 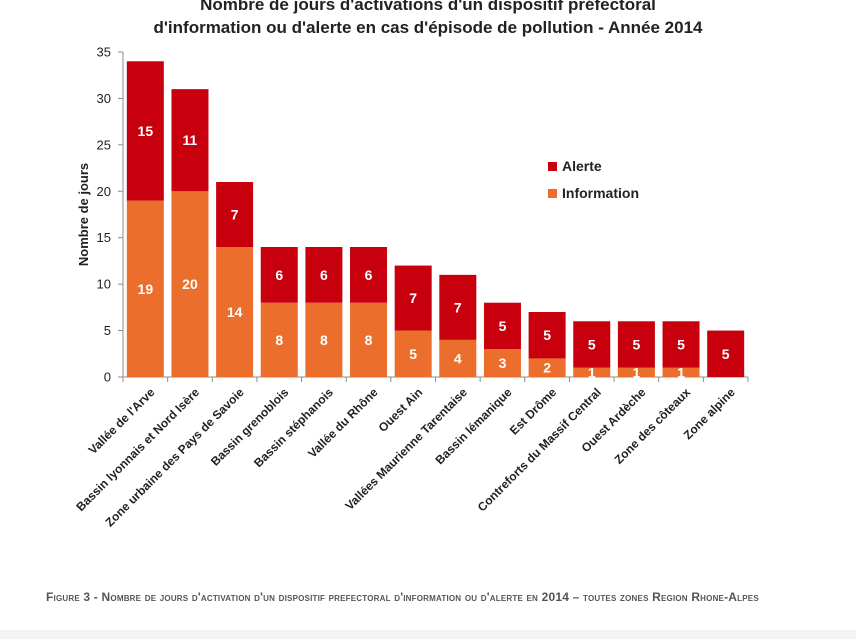 What do you see at coordinates (428, 634) in the screenshot?
I see `page-bottom-strip` at bounding box center [428, 634].